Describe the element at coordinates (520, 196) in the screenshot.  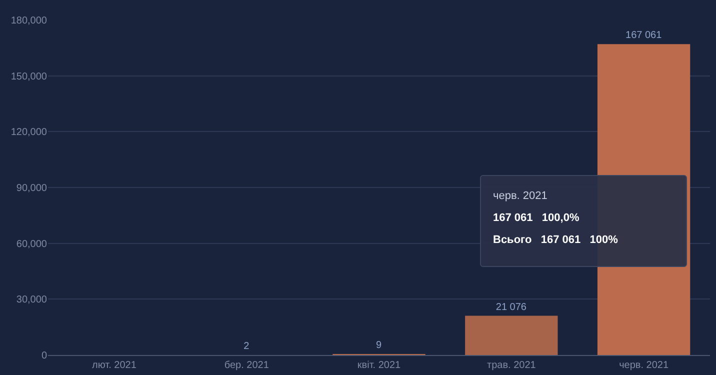
I see `annotation: черв. 2021` at that location.